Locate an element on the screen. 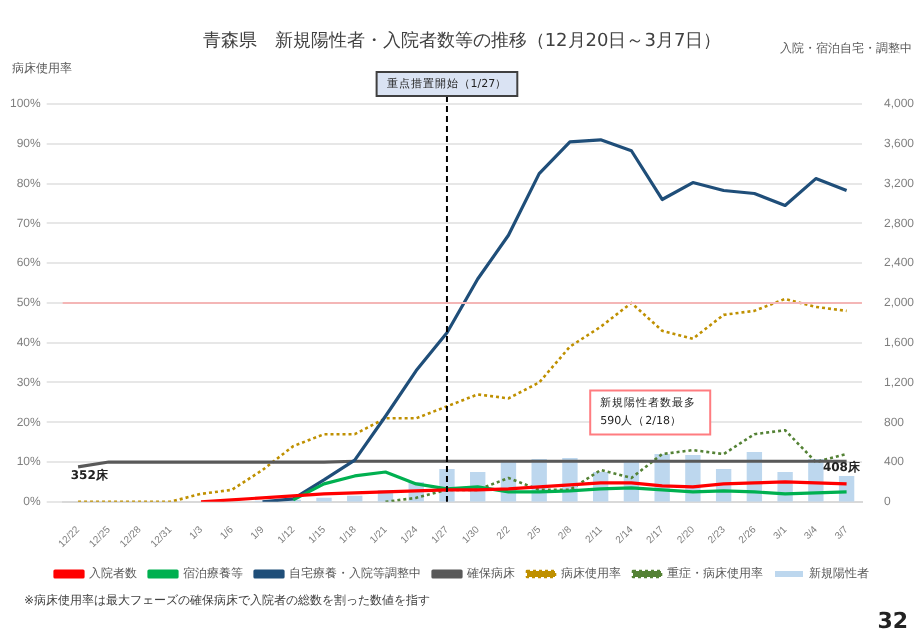 This screenshot has height=640, width=924. text: 32 is located at coordinates (892, 621).